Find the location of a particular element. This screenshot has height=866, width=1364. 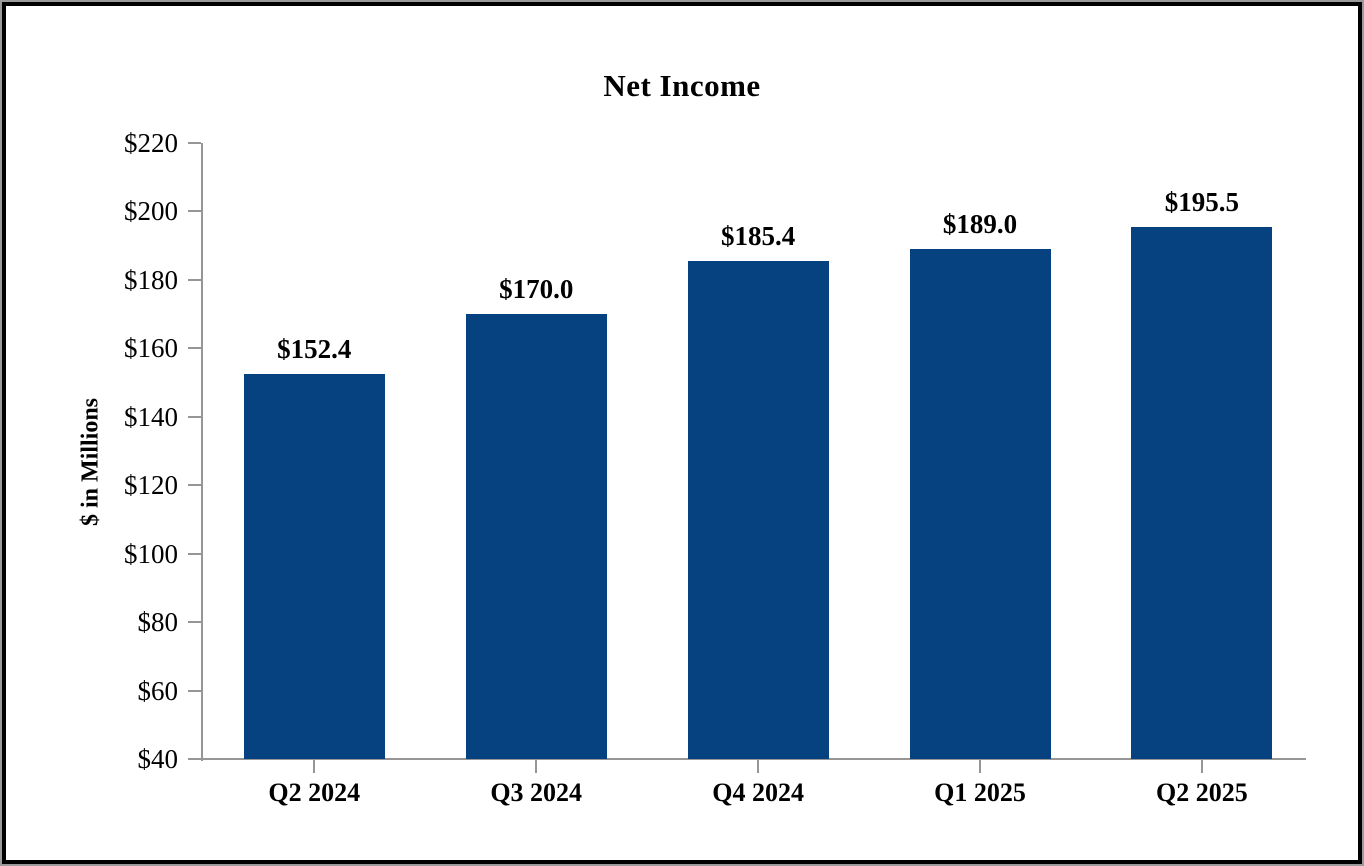

y-axis-tick-label: $180 is located at coordinates (151, 279).